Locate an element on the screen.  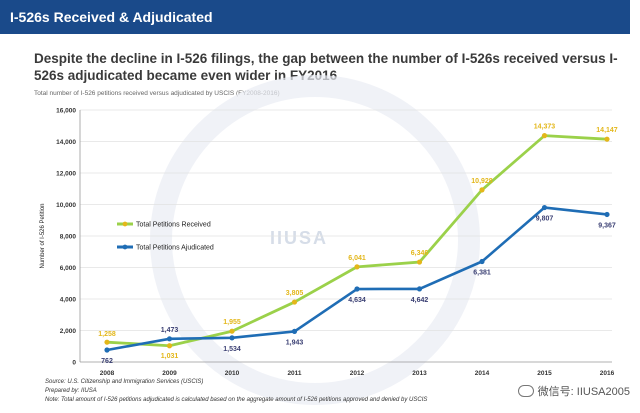
data-label-adjudicated: 1,943 is located at coordinates (295, 342).